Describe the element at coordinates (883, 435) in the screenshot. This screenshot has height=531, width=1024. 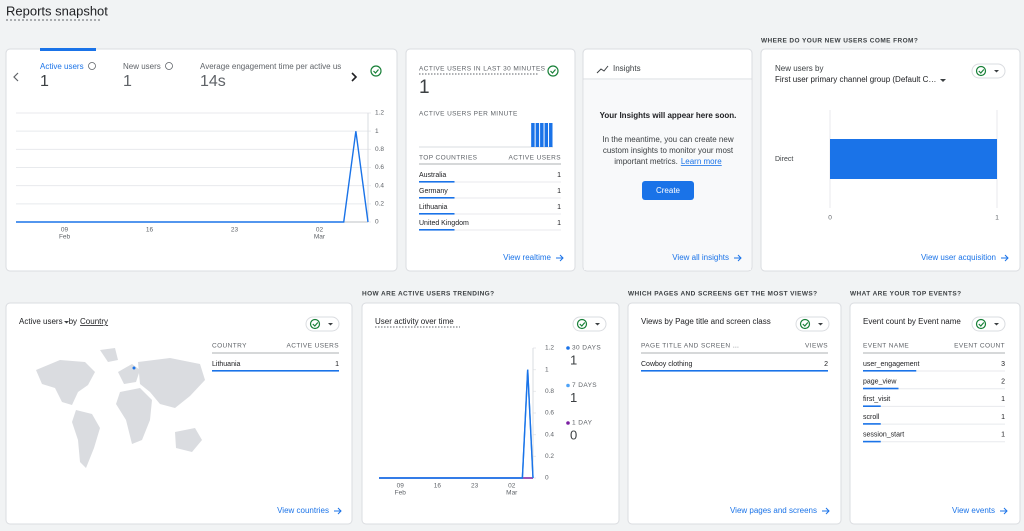
I see `row-label: session_start` at that location.